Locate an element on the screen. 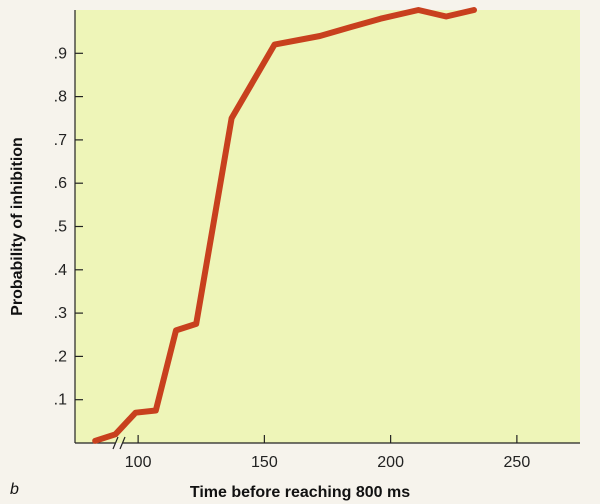 The width and height of the screenshot is (600, 504). y-tick-label: .2 is located at coordinates (60, 356).